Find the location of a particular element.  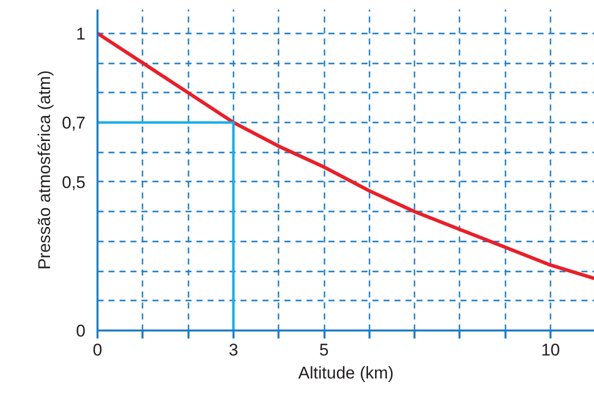

y-tick-label: 0 is located at coordinates (81, 331).